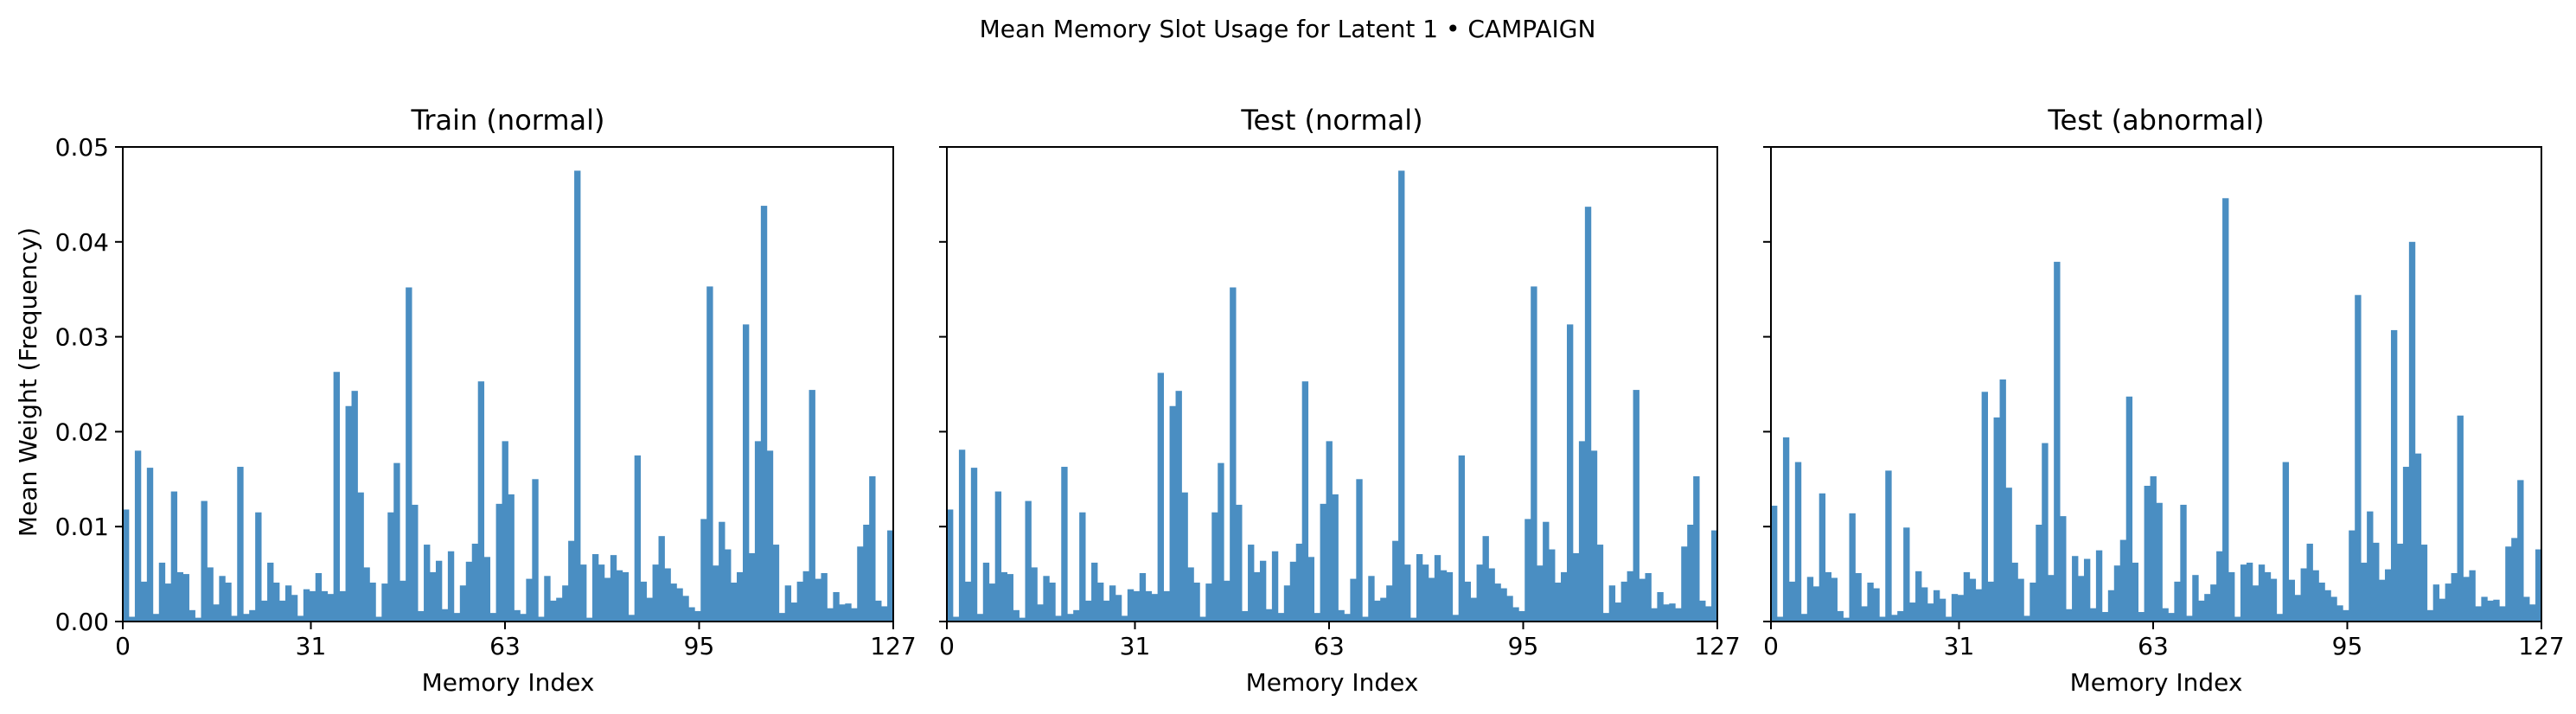 The height and width of the screenshot is (714, 2576). I want to click on x-tick-label: 127, so click(893, 646).